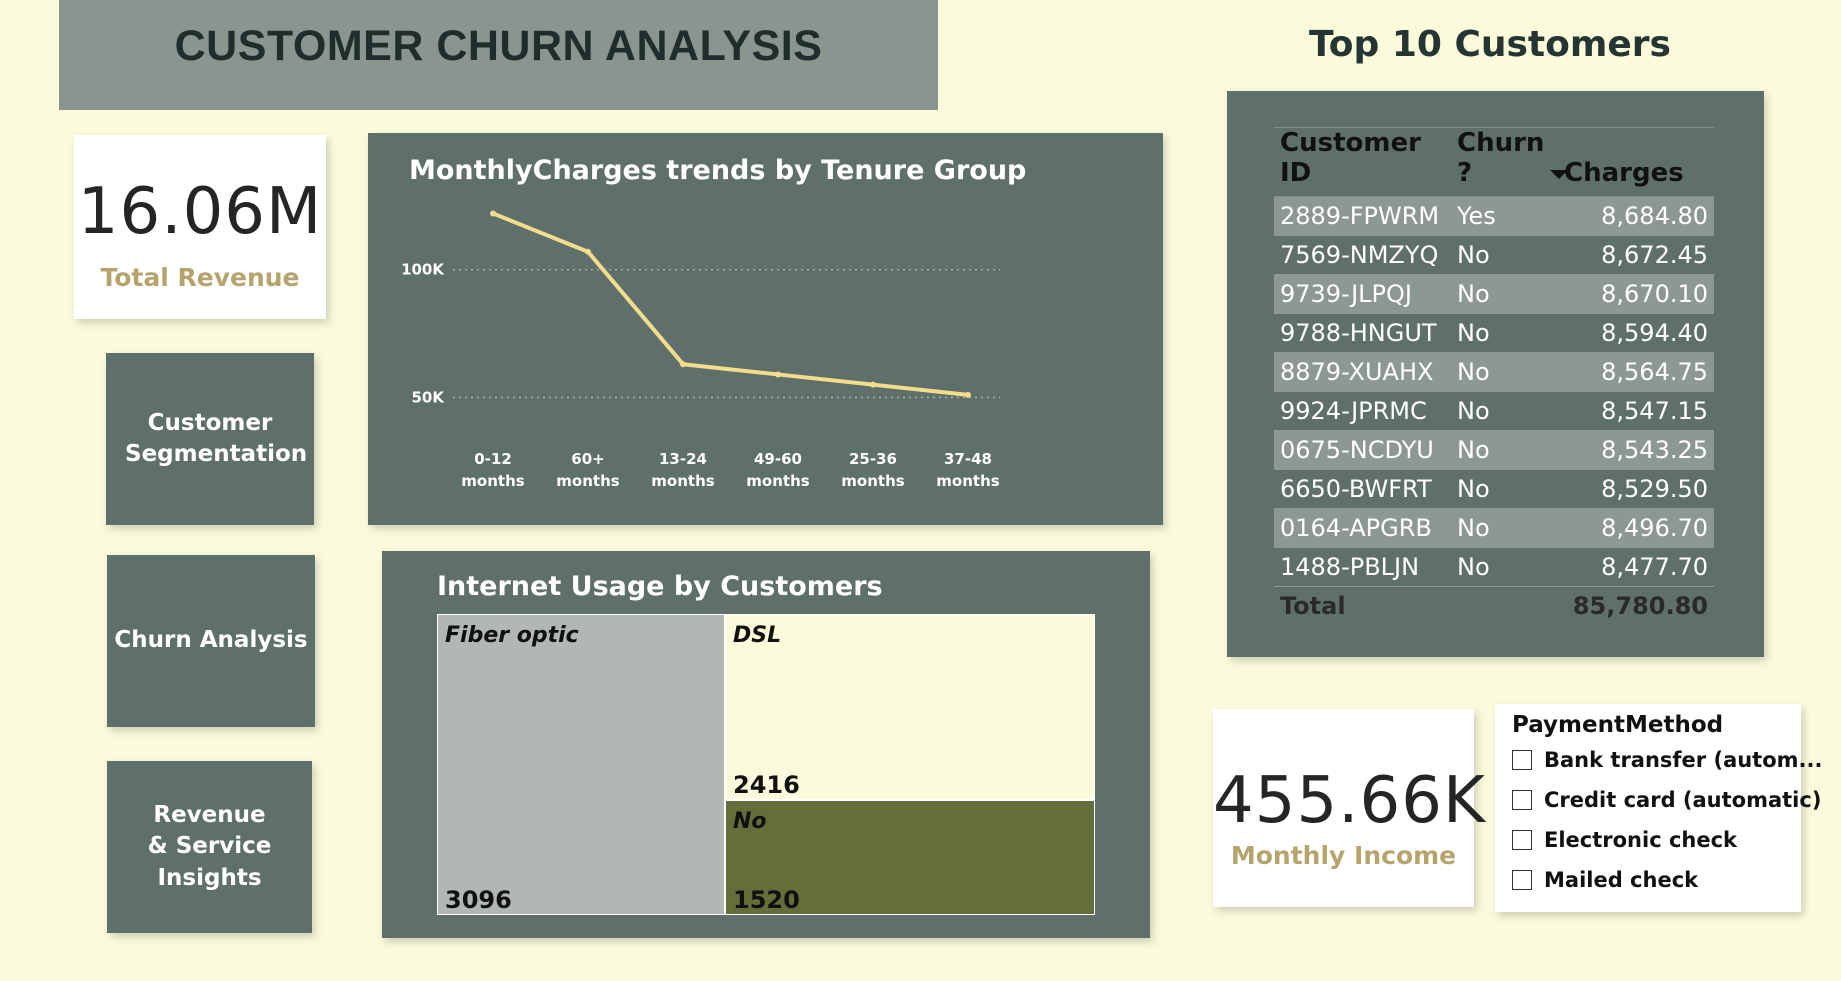 This screenshot has width=1841, height=981. What do you see at coordinates (1494, 216) in the screenshot?
I see `table-row: 2889-FPWRM Yes 8,684.80` at bounding box center [1494, 216].